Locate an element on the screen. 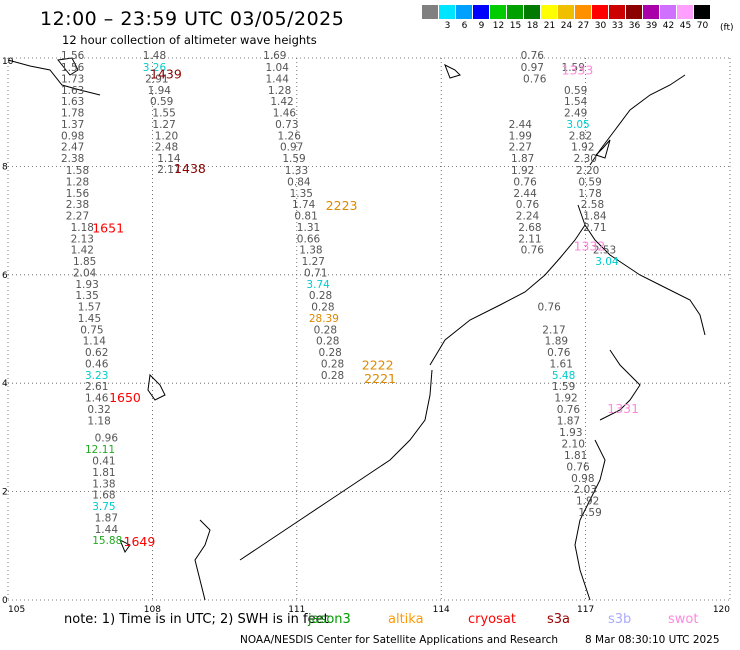 The image size is (740, 650). track-pass-label: 1438 is located at coordinates (190, 168).